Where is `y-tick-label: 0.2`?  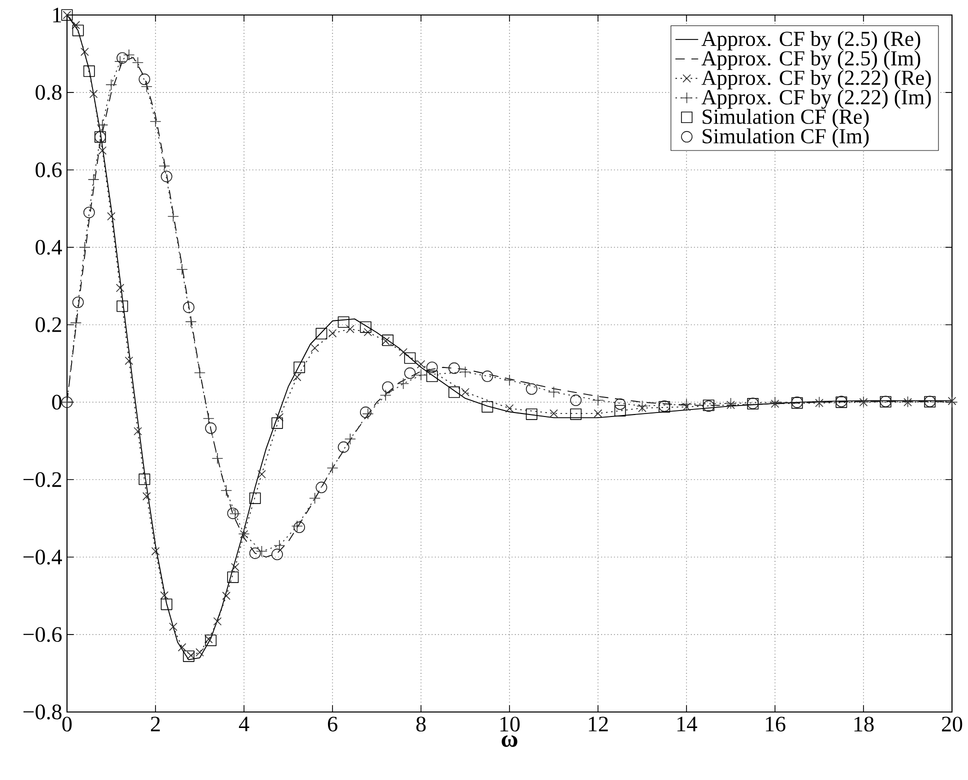
y-tick-label: 0.2 is located at coordinates (49, 324).